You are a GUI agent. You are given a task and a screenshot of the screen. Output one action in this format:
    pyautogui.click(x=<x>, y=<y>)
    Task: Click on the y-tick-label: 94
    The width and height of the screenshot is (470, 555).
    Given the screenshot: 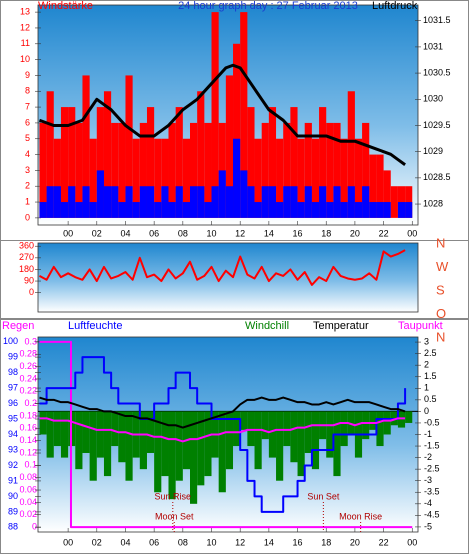 What is the action you would take?
    pyautogui.click(x=13, y=434)
    